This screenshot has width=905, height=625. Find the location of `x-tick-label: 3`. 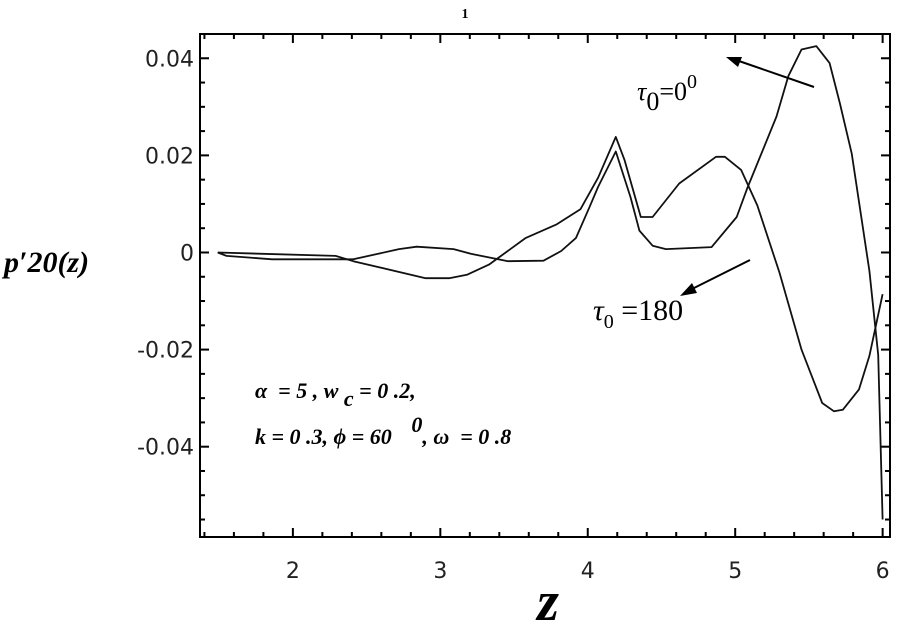

x-tick-label: 3 is located at coordinates (440, 571).